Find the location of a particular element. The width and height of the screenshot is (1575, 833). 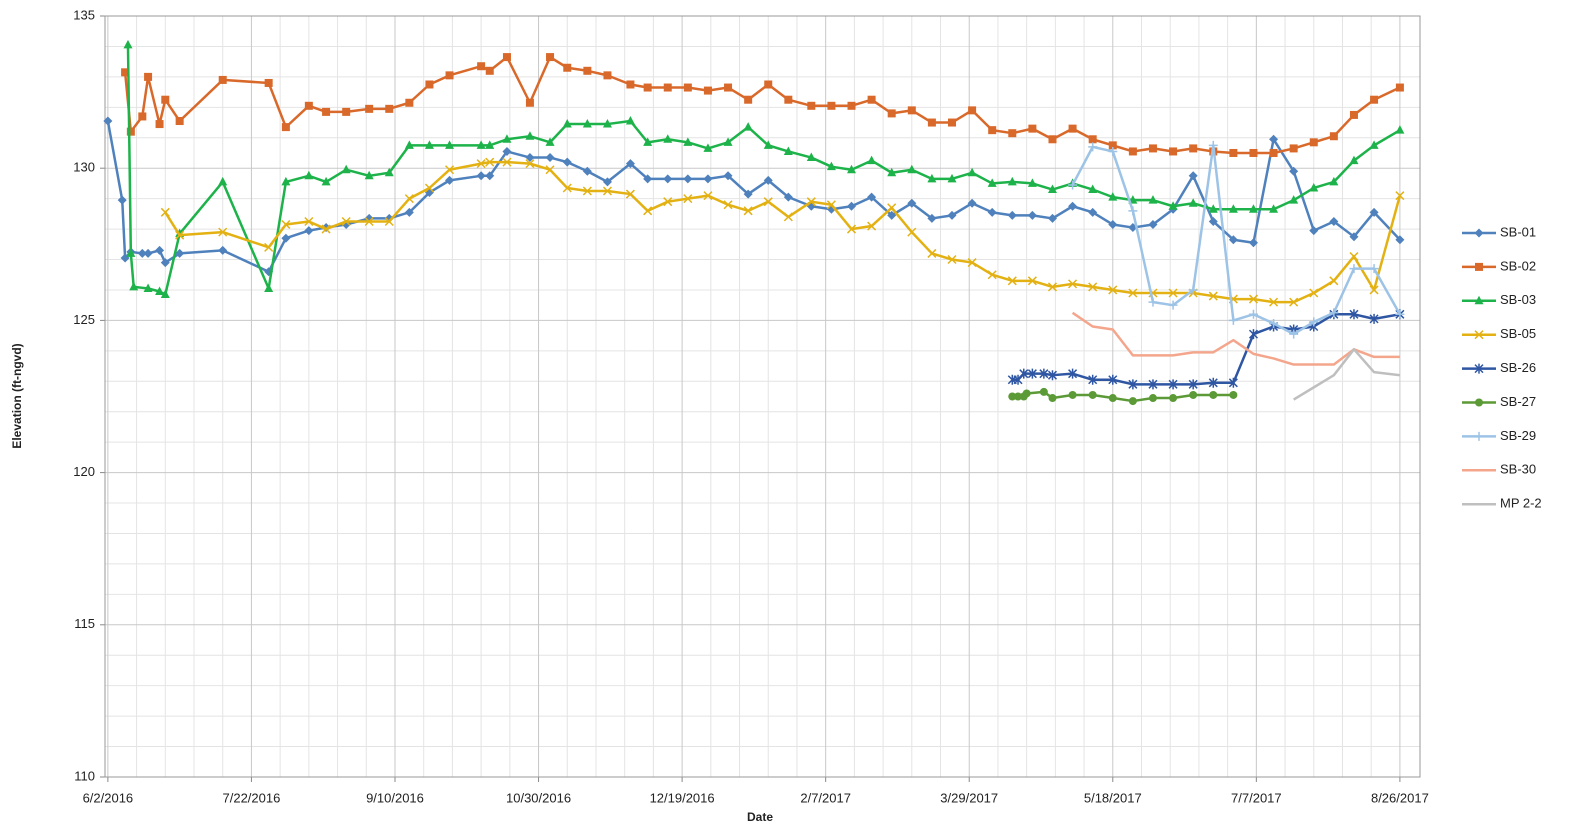

x-tick-label: 10/30/2016 is located at coordinates (538, 797).